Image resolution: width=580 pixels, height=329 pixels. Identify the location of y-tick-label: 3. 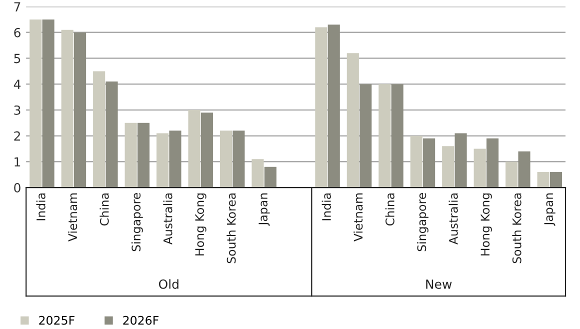
(17, 110).